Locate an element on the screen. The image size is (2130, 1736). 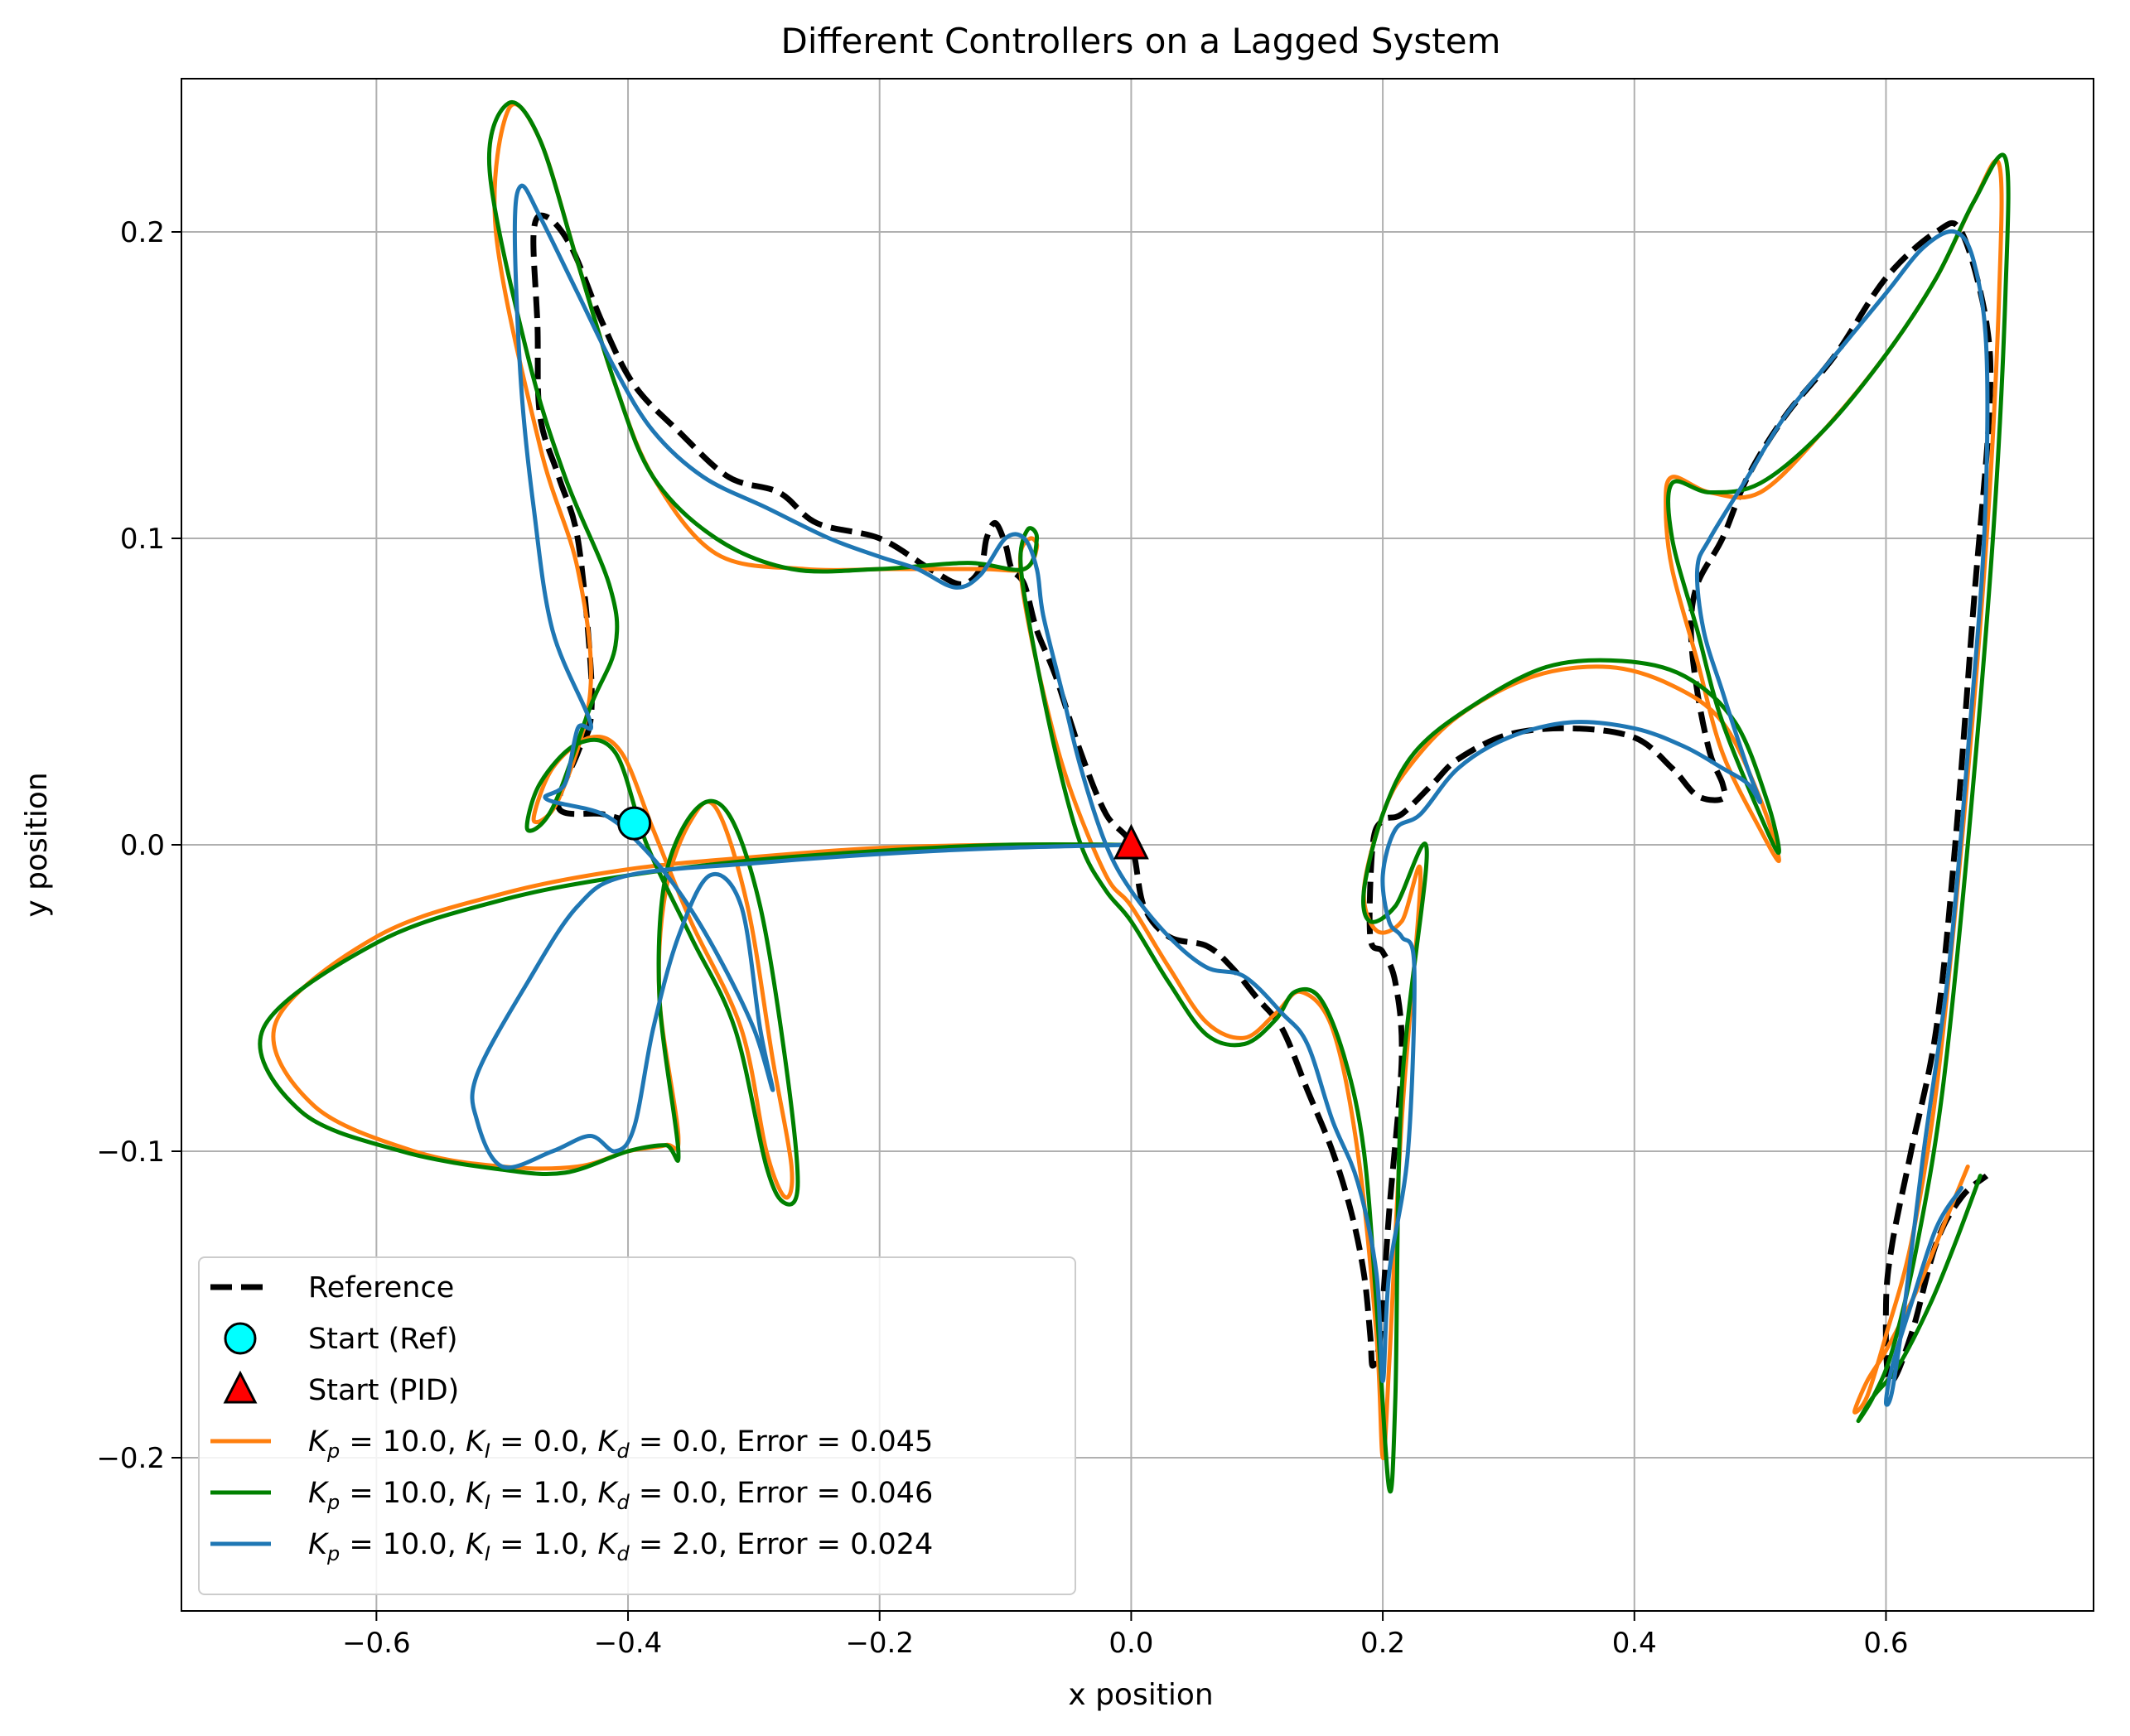
x-tick-label: 0.2 is located at coordinates (1382, 1643).